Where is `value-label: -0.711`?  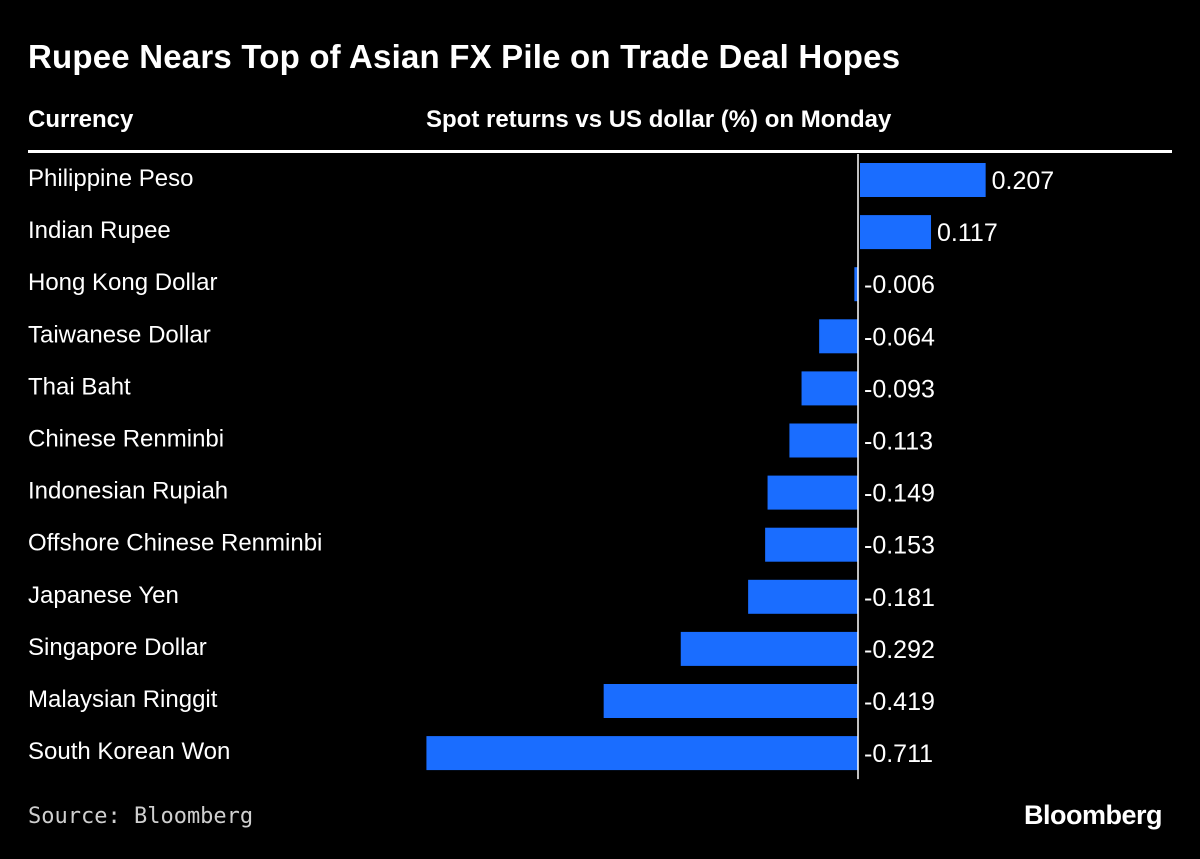 value-label: -0.711 is located at coordinates (898, 754).